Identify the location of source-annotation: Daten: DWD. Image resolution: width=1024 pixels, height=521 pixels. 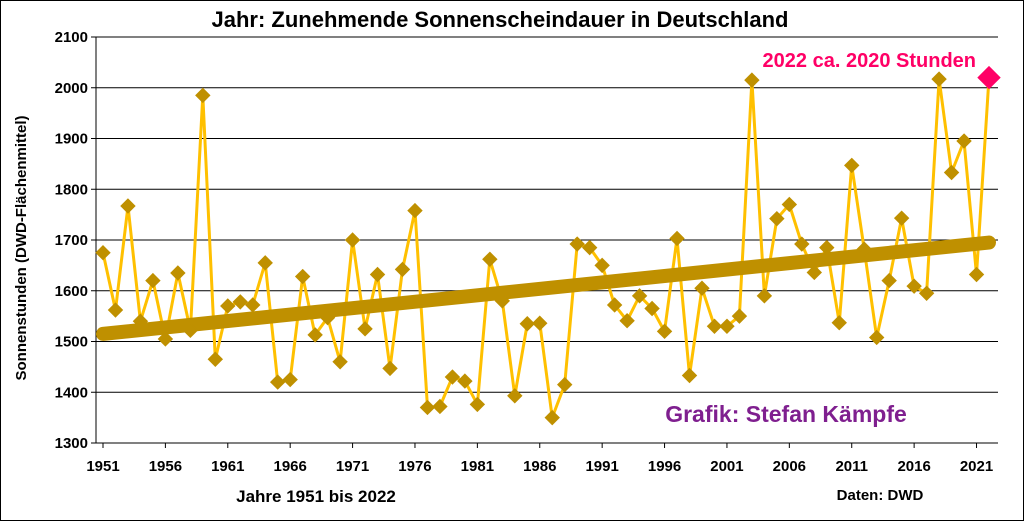
(880, 495).